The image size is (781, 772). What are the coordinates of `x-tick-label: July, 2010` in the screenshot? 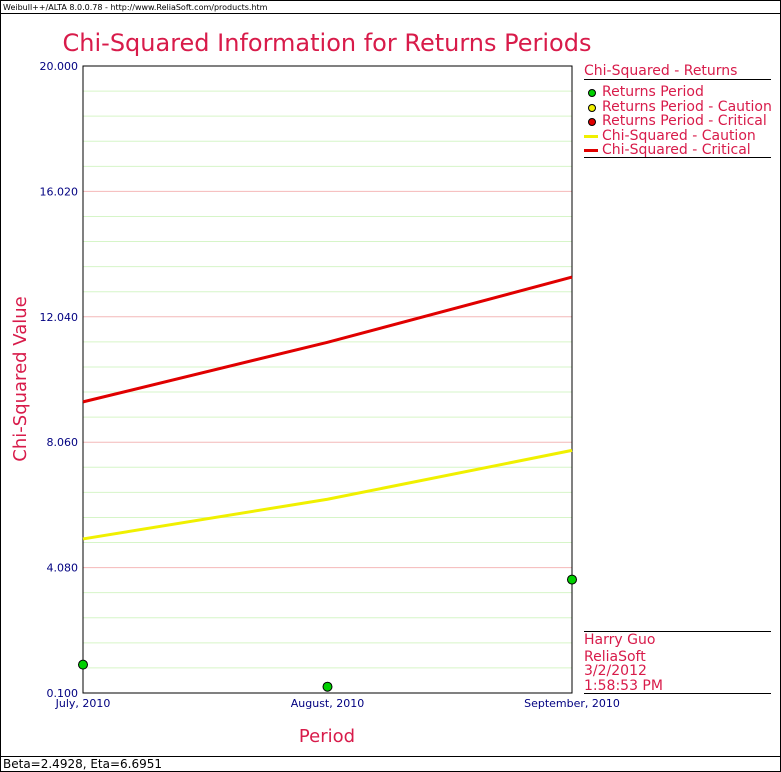 It's located at (83, 703).